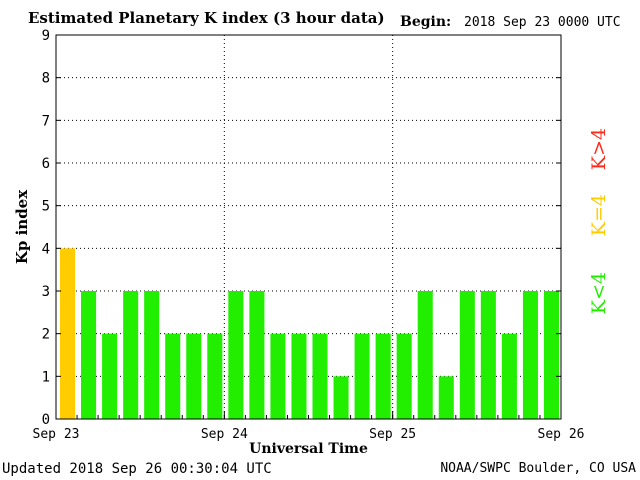  What do you see at coordinates (542, 22) in the screenshot?
I see `begin-value: 2018 Sep 23 0000 UTC` at bounding box center [542, 22].